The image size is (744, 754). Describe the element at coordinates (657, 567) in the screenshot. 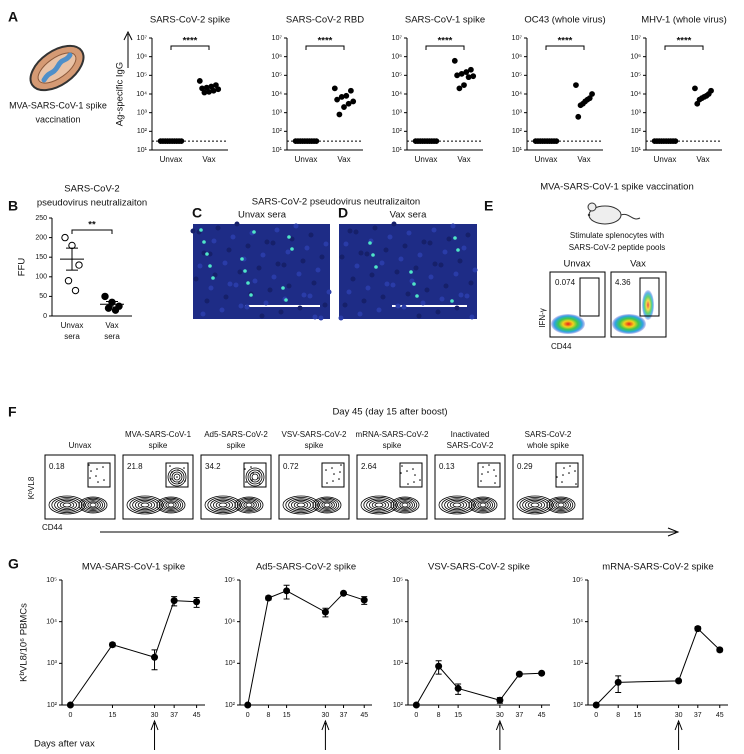

I see `chart-title: mRNA-SARS-CoV-2 spike` at that location.